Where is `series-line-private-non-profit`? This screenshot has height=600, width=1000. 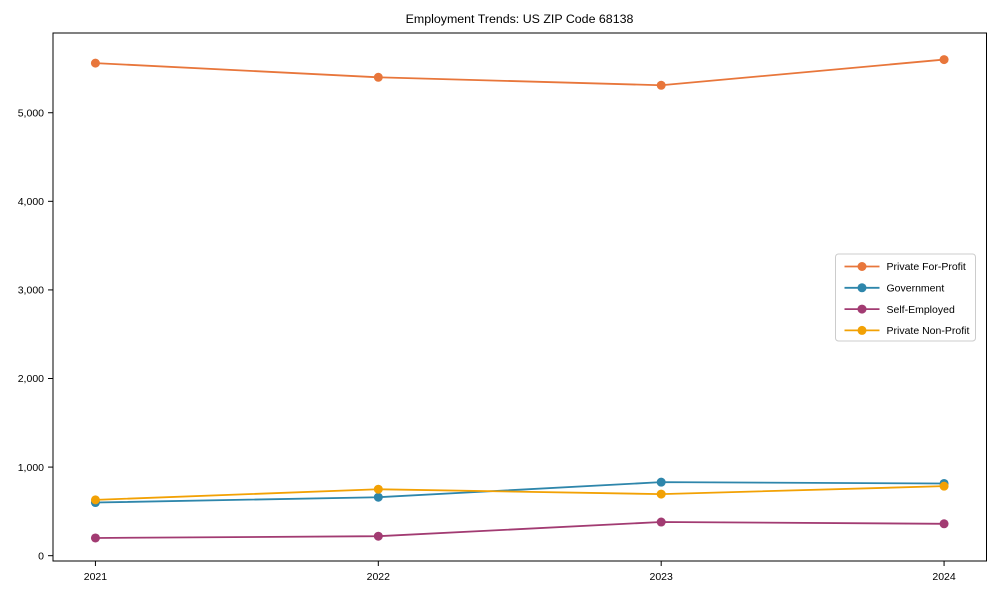
series-line-private-non-profit is located at coordinates (520, 493).